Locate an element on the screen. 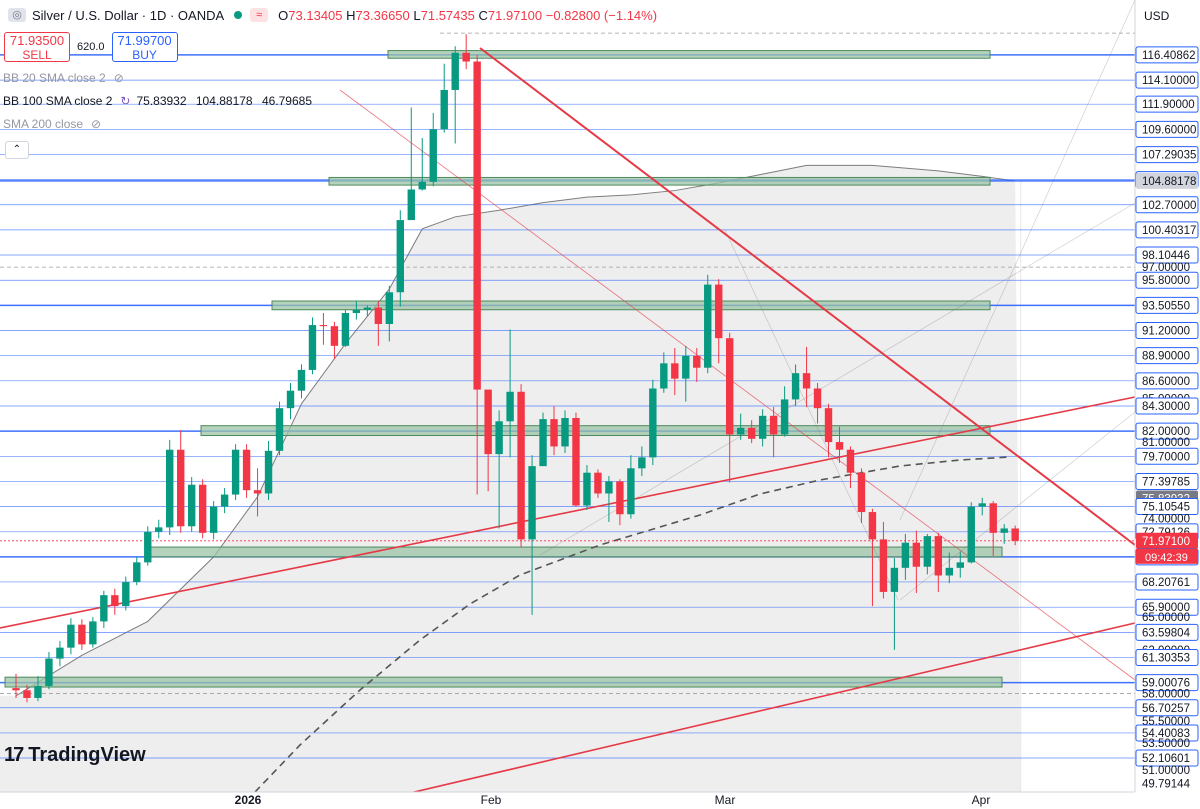 This screenshot has width=1200, height=809. change-value: −0.82800 (−1.14%) is located at coordinates (601, 15).